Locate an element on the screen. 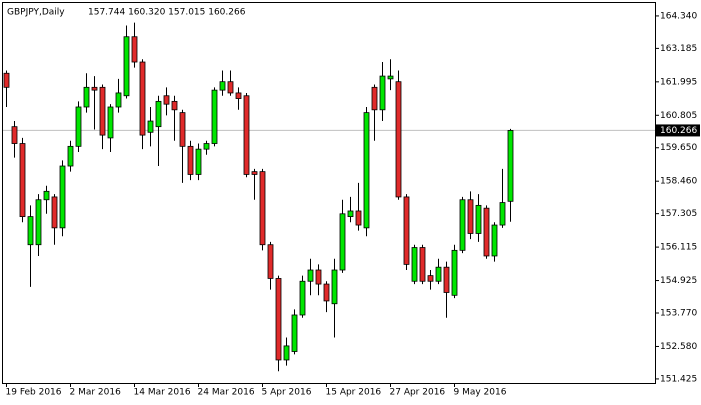 This screenshot has height=405, width=701. x-tick-label: 2 Mar 2016 is located at coordinates (96, 393).